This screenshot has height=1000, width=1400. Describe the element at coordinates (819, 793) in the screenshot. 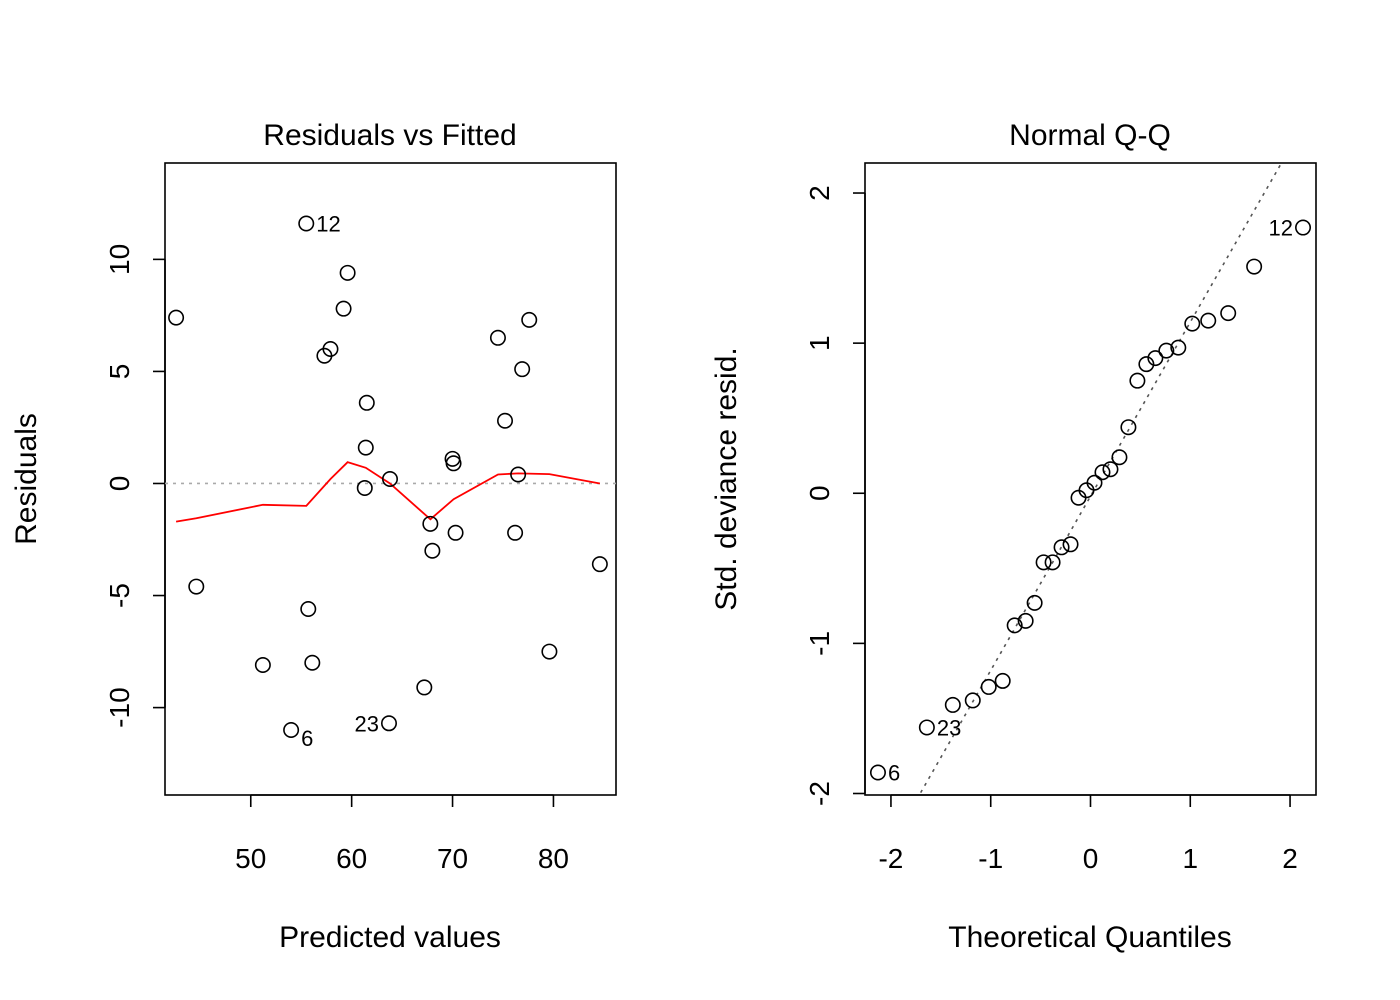

I see `normal-qq-y-tick-label: -2` at that location.